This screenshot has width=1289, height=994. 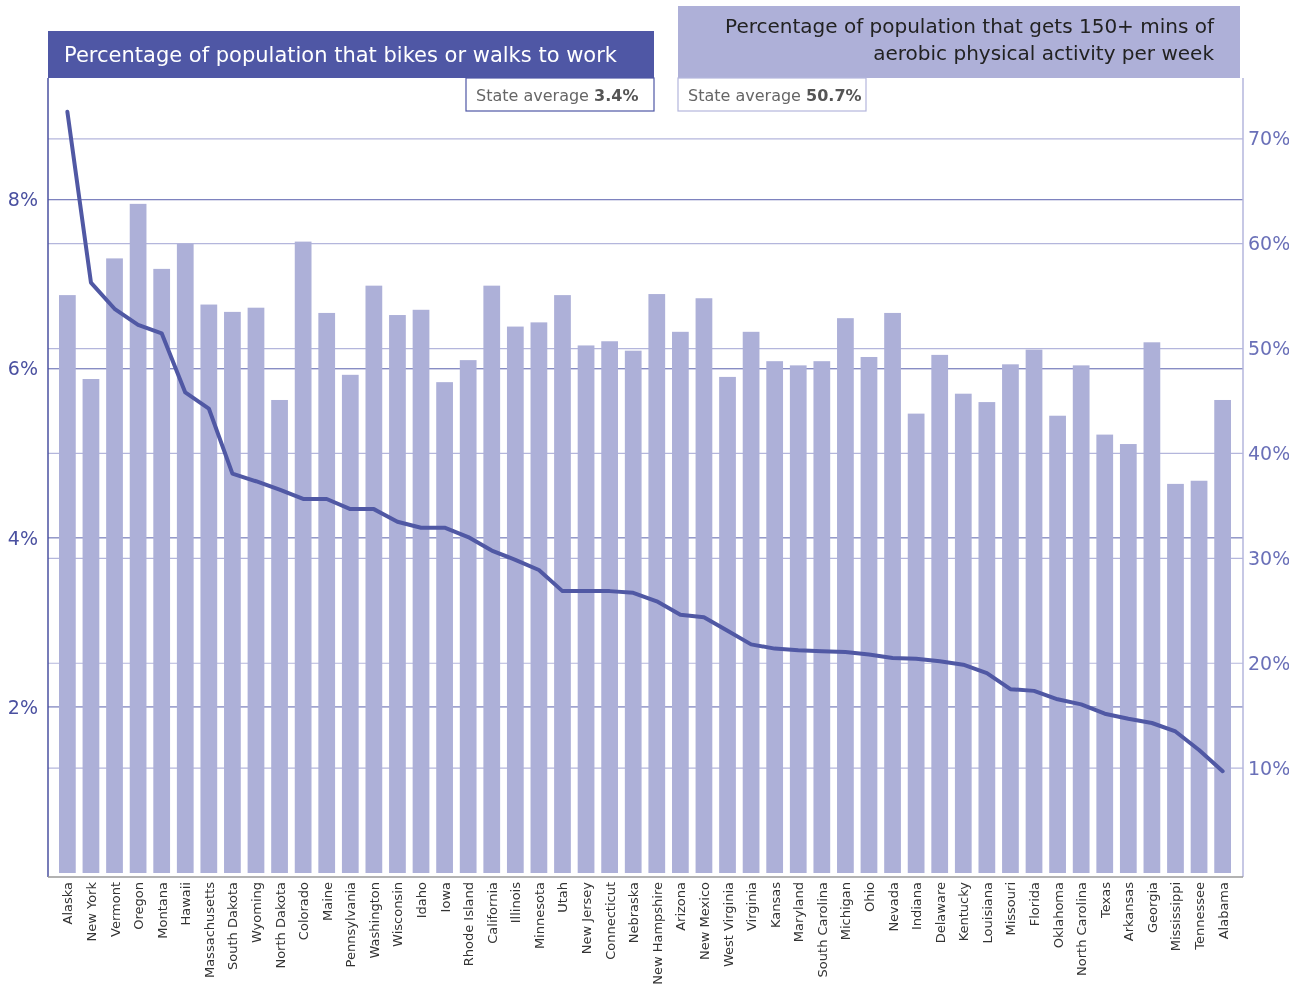 What do you see at coordinates (563, 897) in the screenshot?
I see `x-tick-label: Utah` at bounding box center [563, 897].